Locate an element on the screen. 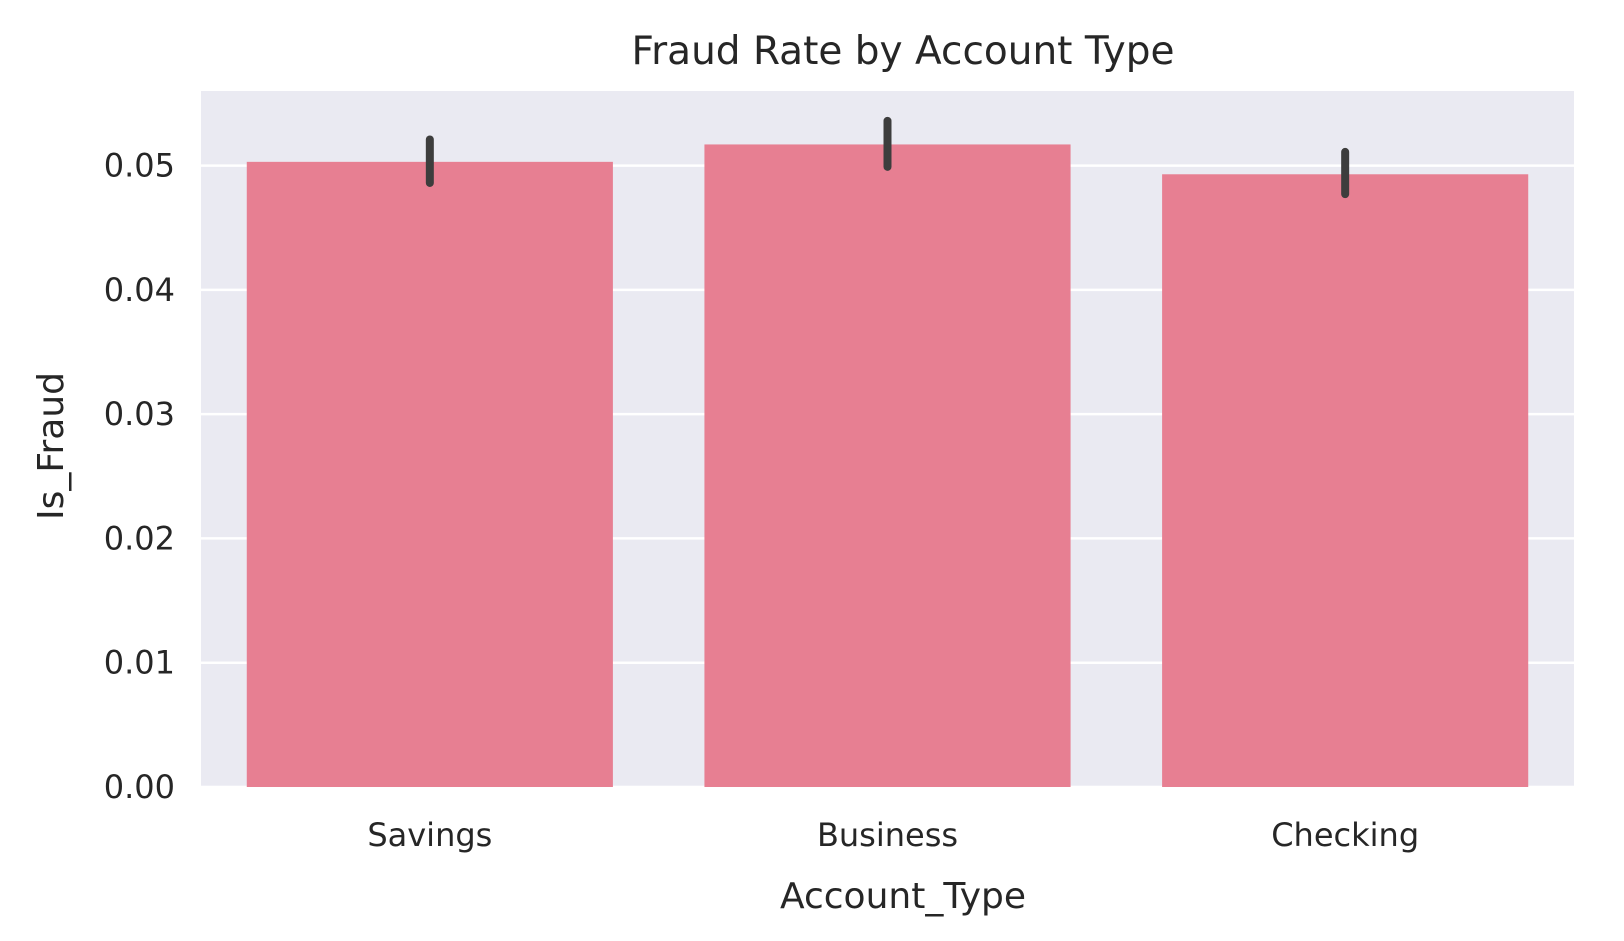  x-axis-label: Account_Type is located at coordinates (903, 896).